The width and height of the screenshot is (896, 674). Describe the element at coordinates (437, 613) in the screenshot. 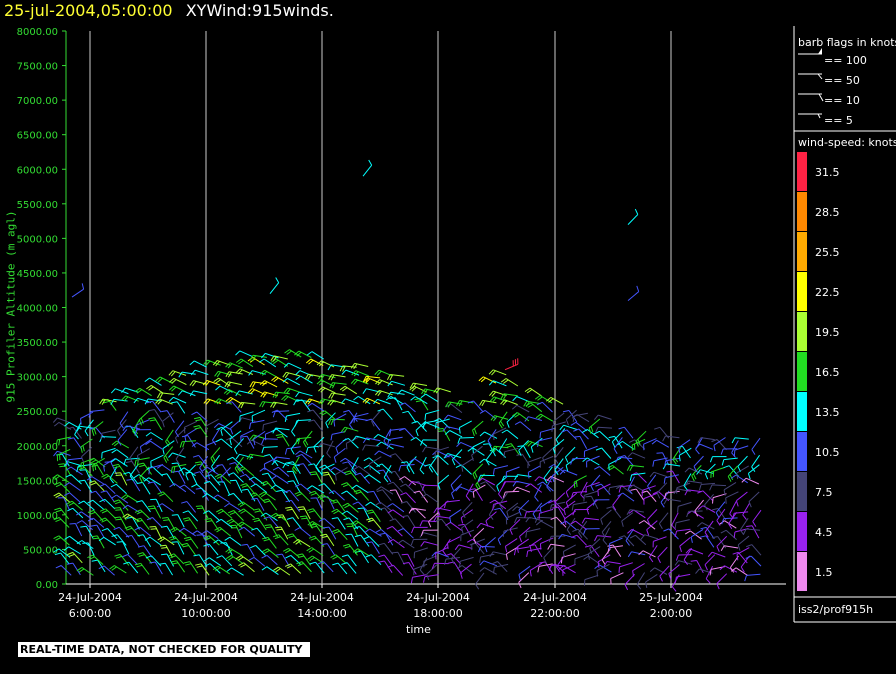

I see `x-tick-time: 18:00:00` at that location.